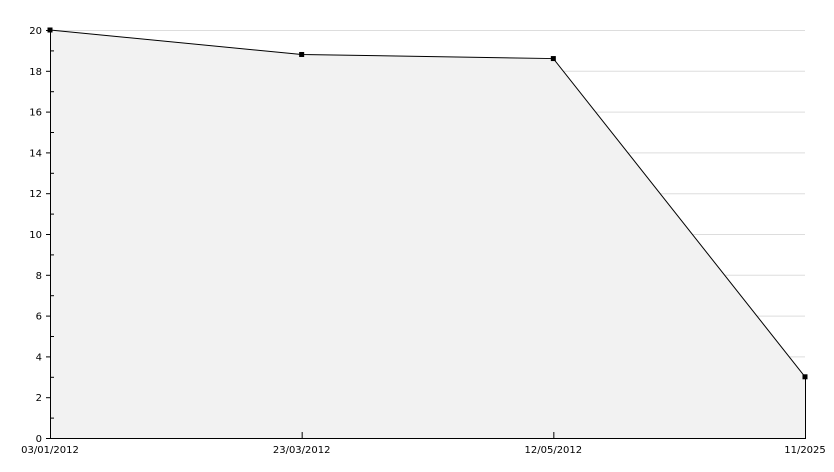 Image resolution: width=834 pixels, height=472 pixels. I want to click on x-tick-label: 12/05/2012, so click(554, 450).